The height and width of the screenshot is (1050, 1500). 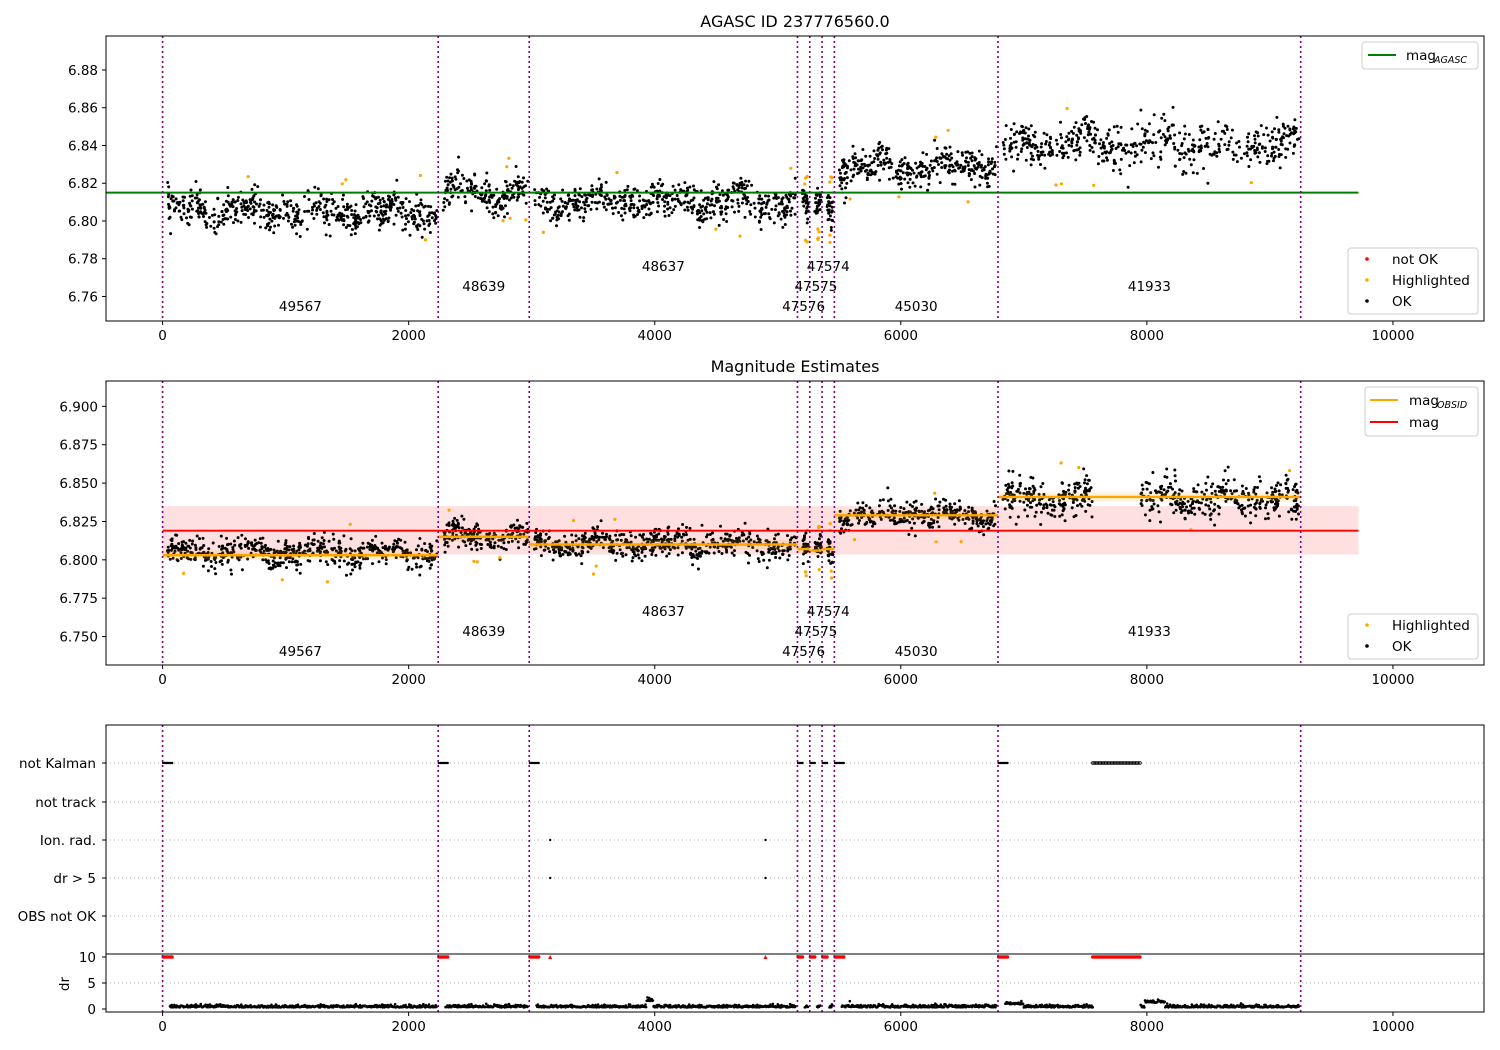 What do you see at coordinates (802, 957) in the screenshot?
I see `dr-flag-point` at bounding box center [802, 957].